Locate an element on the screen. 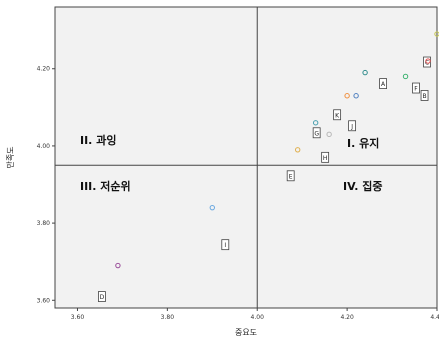 This screenshot has width=439, height=347. point-marker-a is located at coordinates (365, 72).